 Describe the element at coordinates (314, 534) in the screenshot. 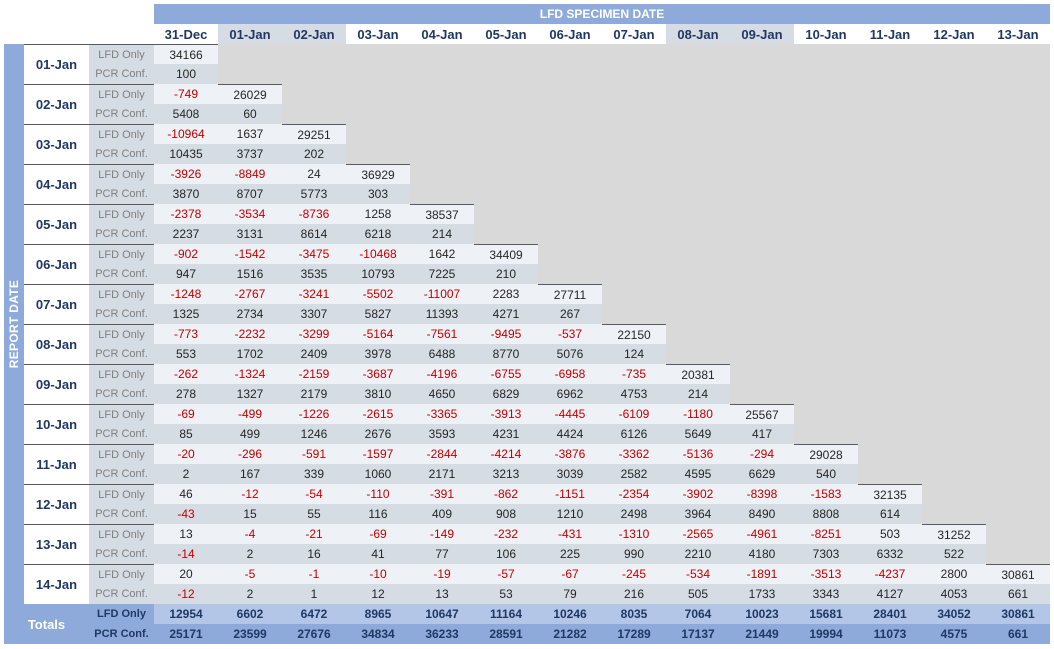

I see `lfd-value-cell: -21` at that location.